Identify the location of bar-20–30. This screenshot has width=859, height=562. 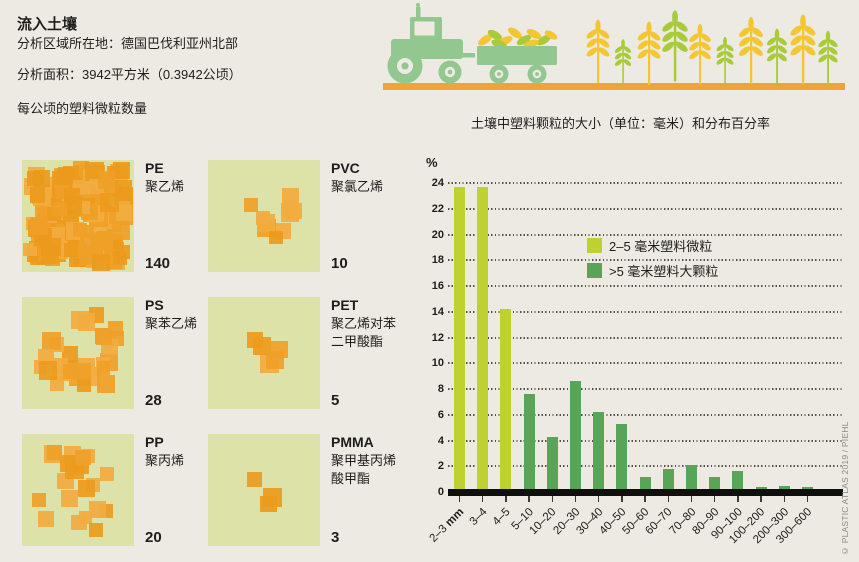
(575, 435).